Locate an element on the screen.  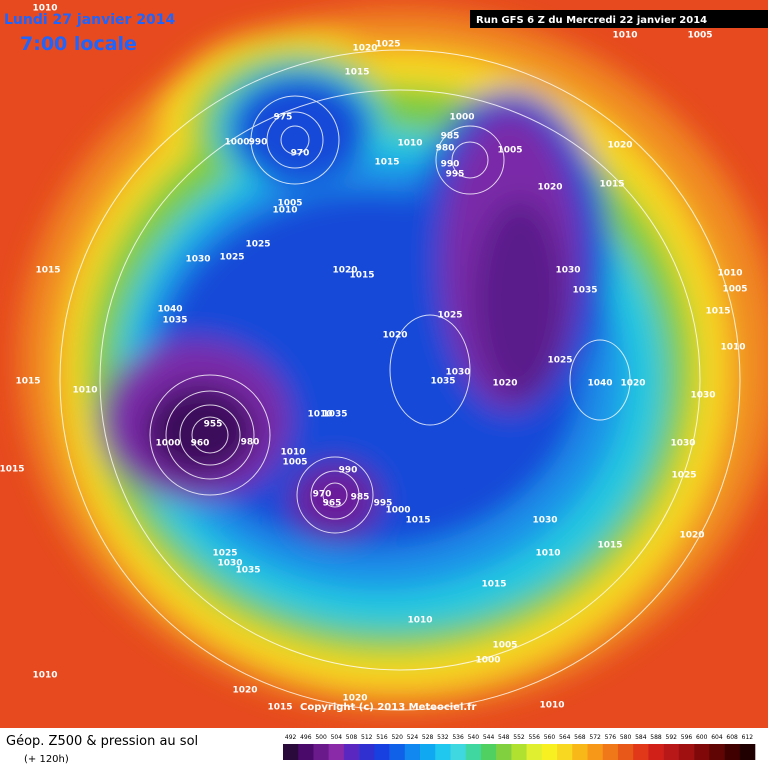
copyright: Copyright (c) 2013 Meteociel.fr is located at coordinates (388, 707).